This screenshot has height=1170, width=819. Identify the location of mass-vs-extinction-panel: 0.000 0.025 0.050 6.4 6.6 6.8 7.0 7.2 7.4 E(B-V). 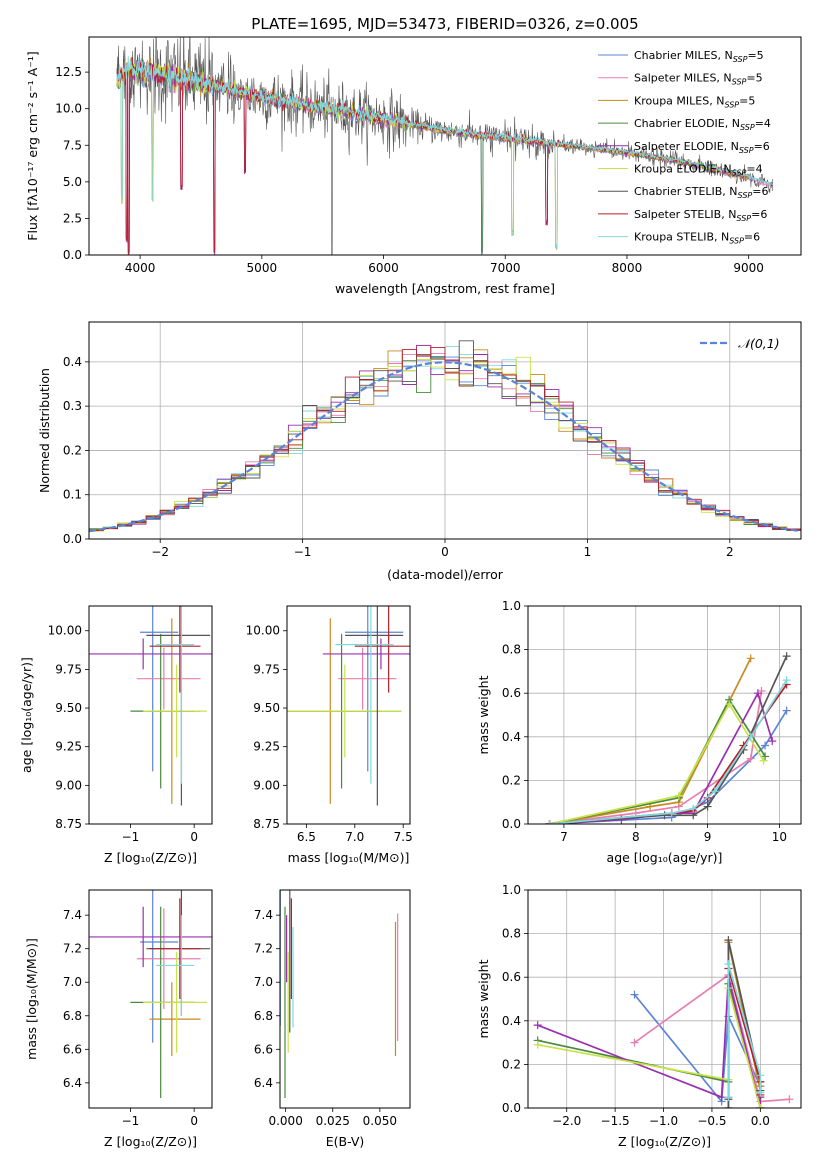
(332, 1019).